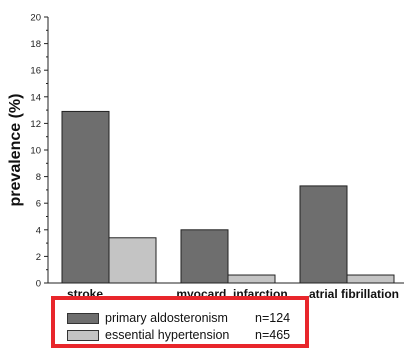  I want to click on y-axis-label: prevalence (%), so click(15, 150).